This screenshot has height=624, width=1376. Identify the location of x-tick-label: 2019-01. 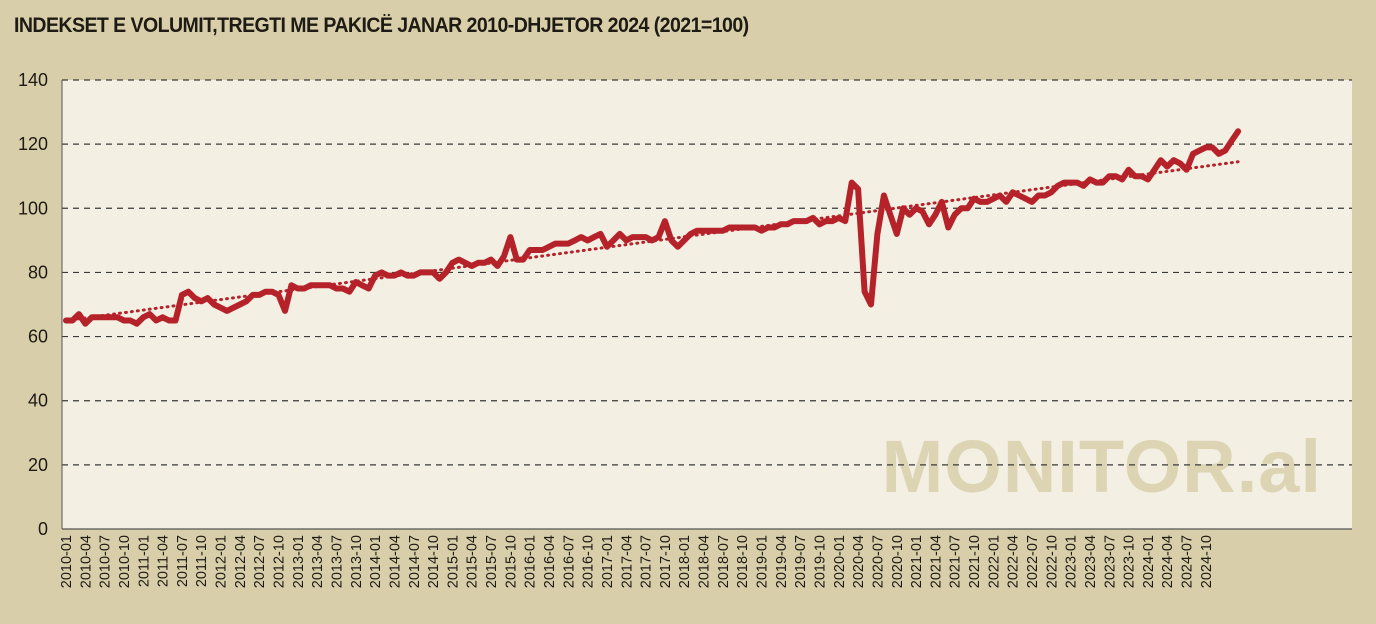
(763, 561).